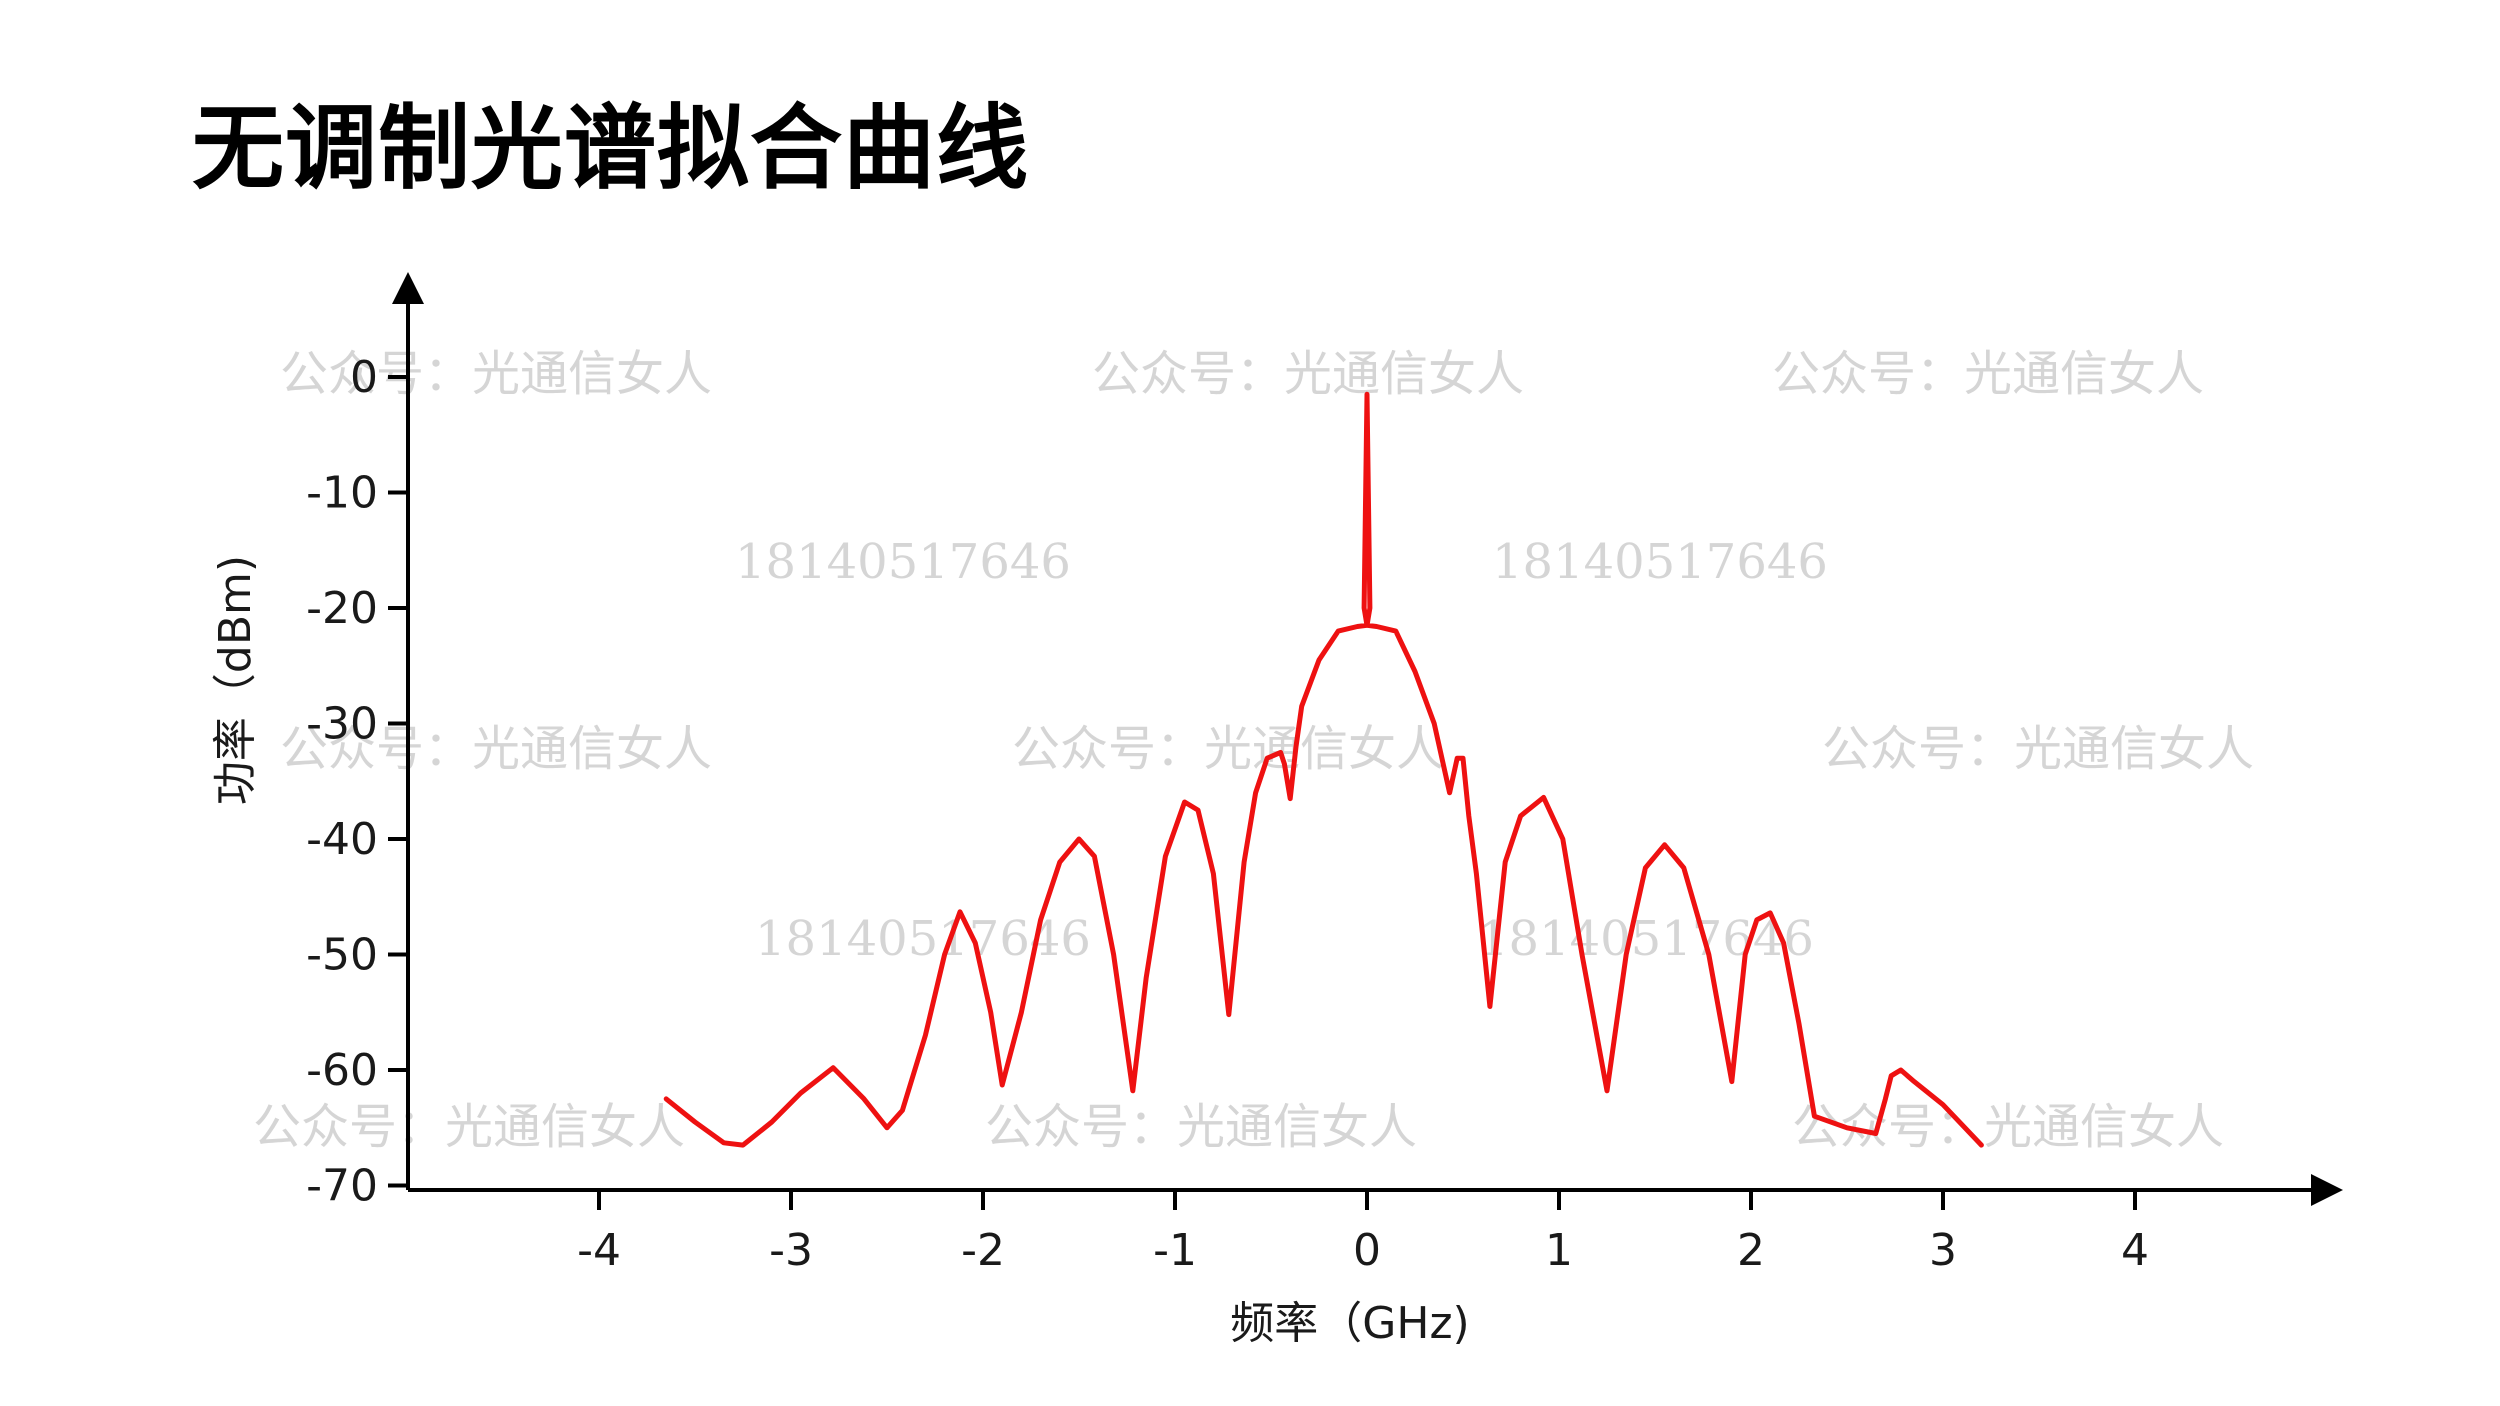 This screenshot has height=1406, width=2500. Describe the element at coordinates (1559, 1250) in the screenshot. I see `x-tick-label: 1` at that location.